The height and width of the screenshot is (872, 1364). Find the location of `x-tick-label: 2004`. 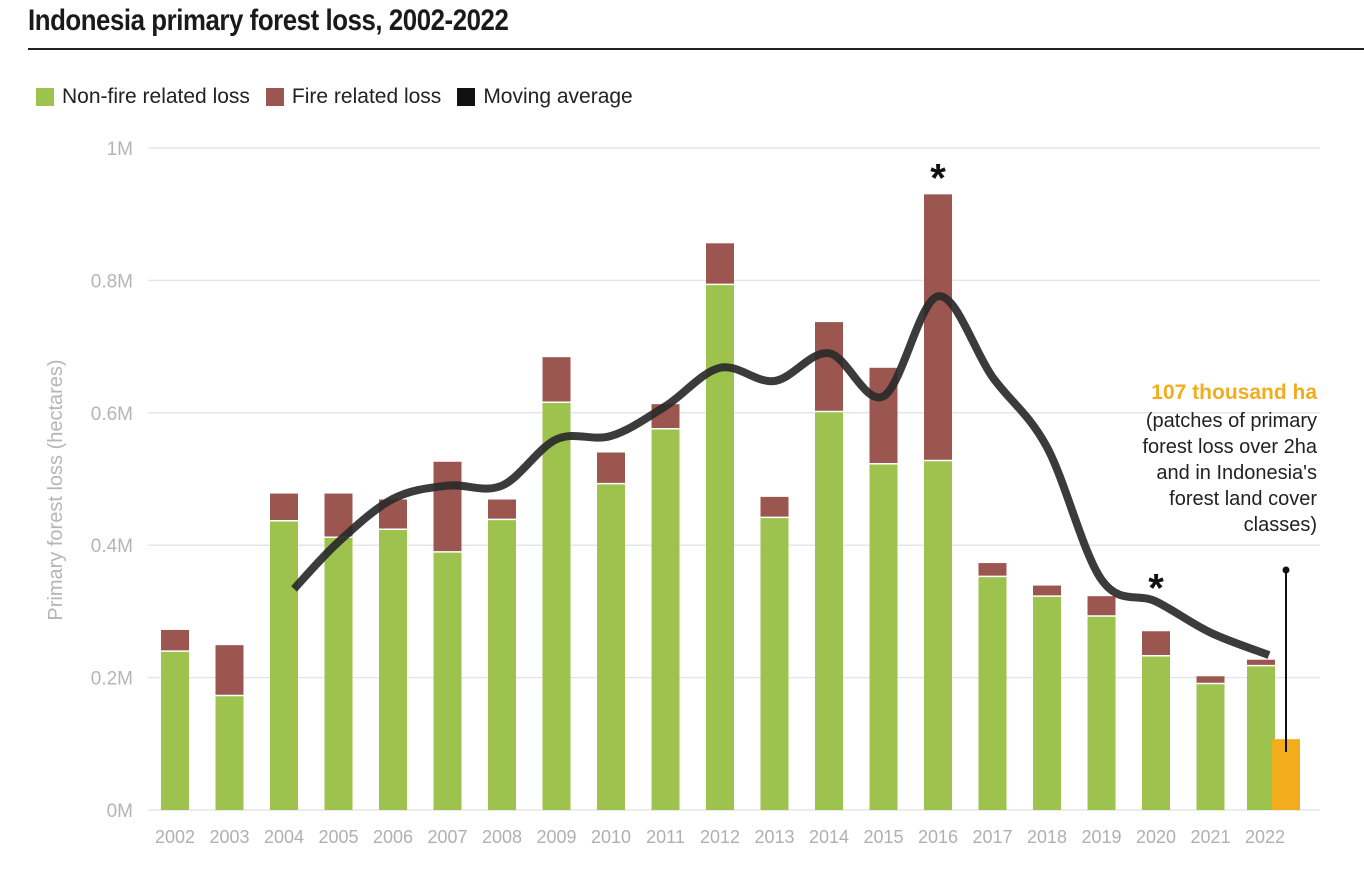

x-tick-label: 2004 is located at coordinates (284, 837).